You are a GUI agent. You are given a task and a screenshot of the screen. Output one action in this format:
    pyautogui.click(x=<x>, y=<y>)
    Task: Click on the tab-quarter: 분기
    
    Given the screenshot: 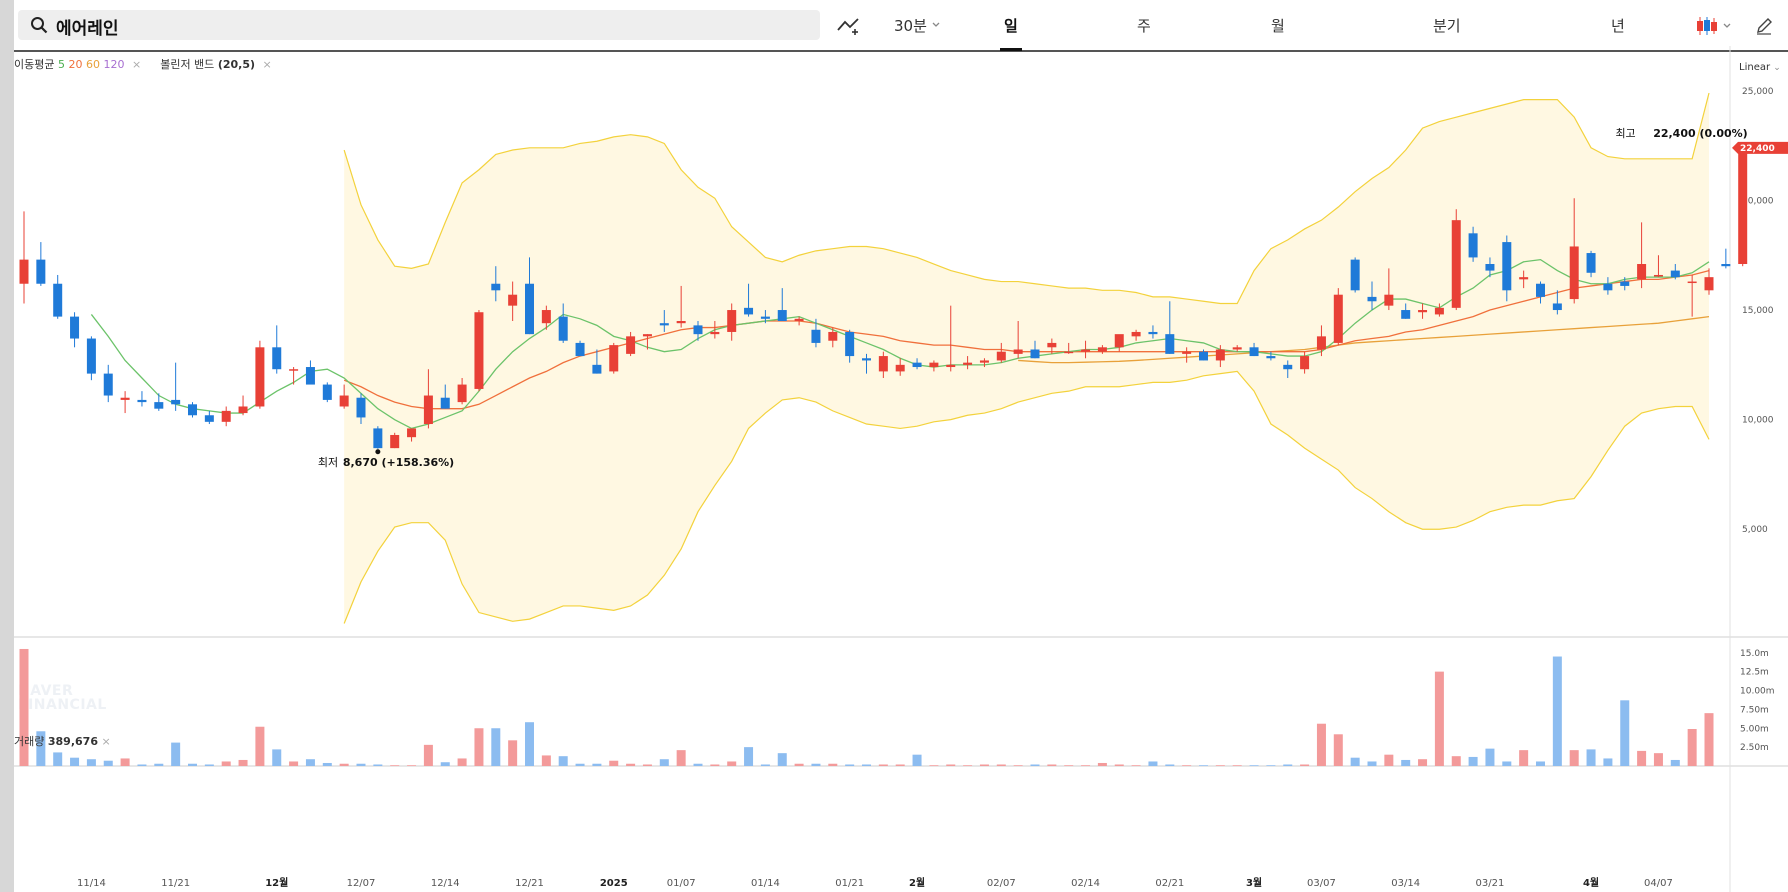 What is the action you would take?
    pyautogui.click(x=1447, y=26)
    